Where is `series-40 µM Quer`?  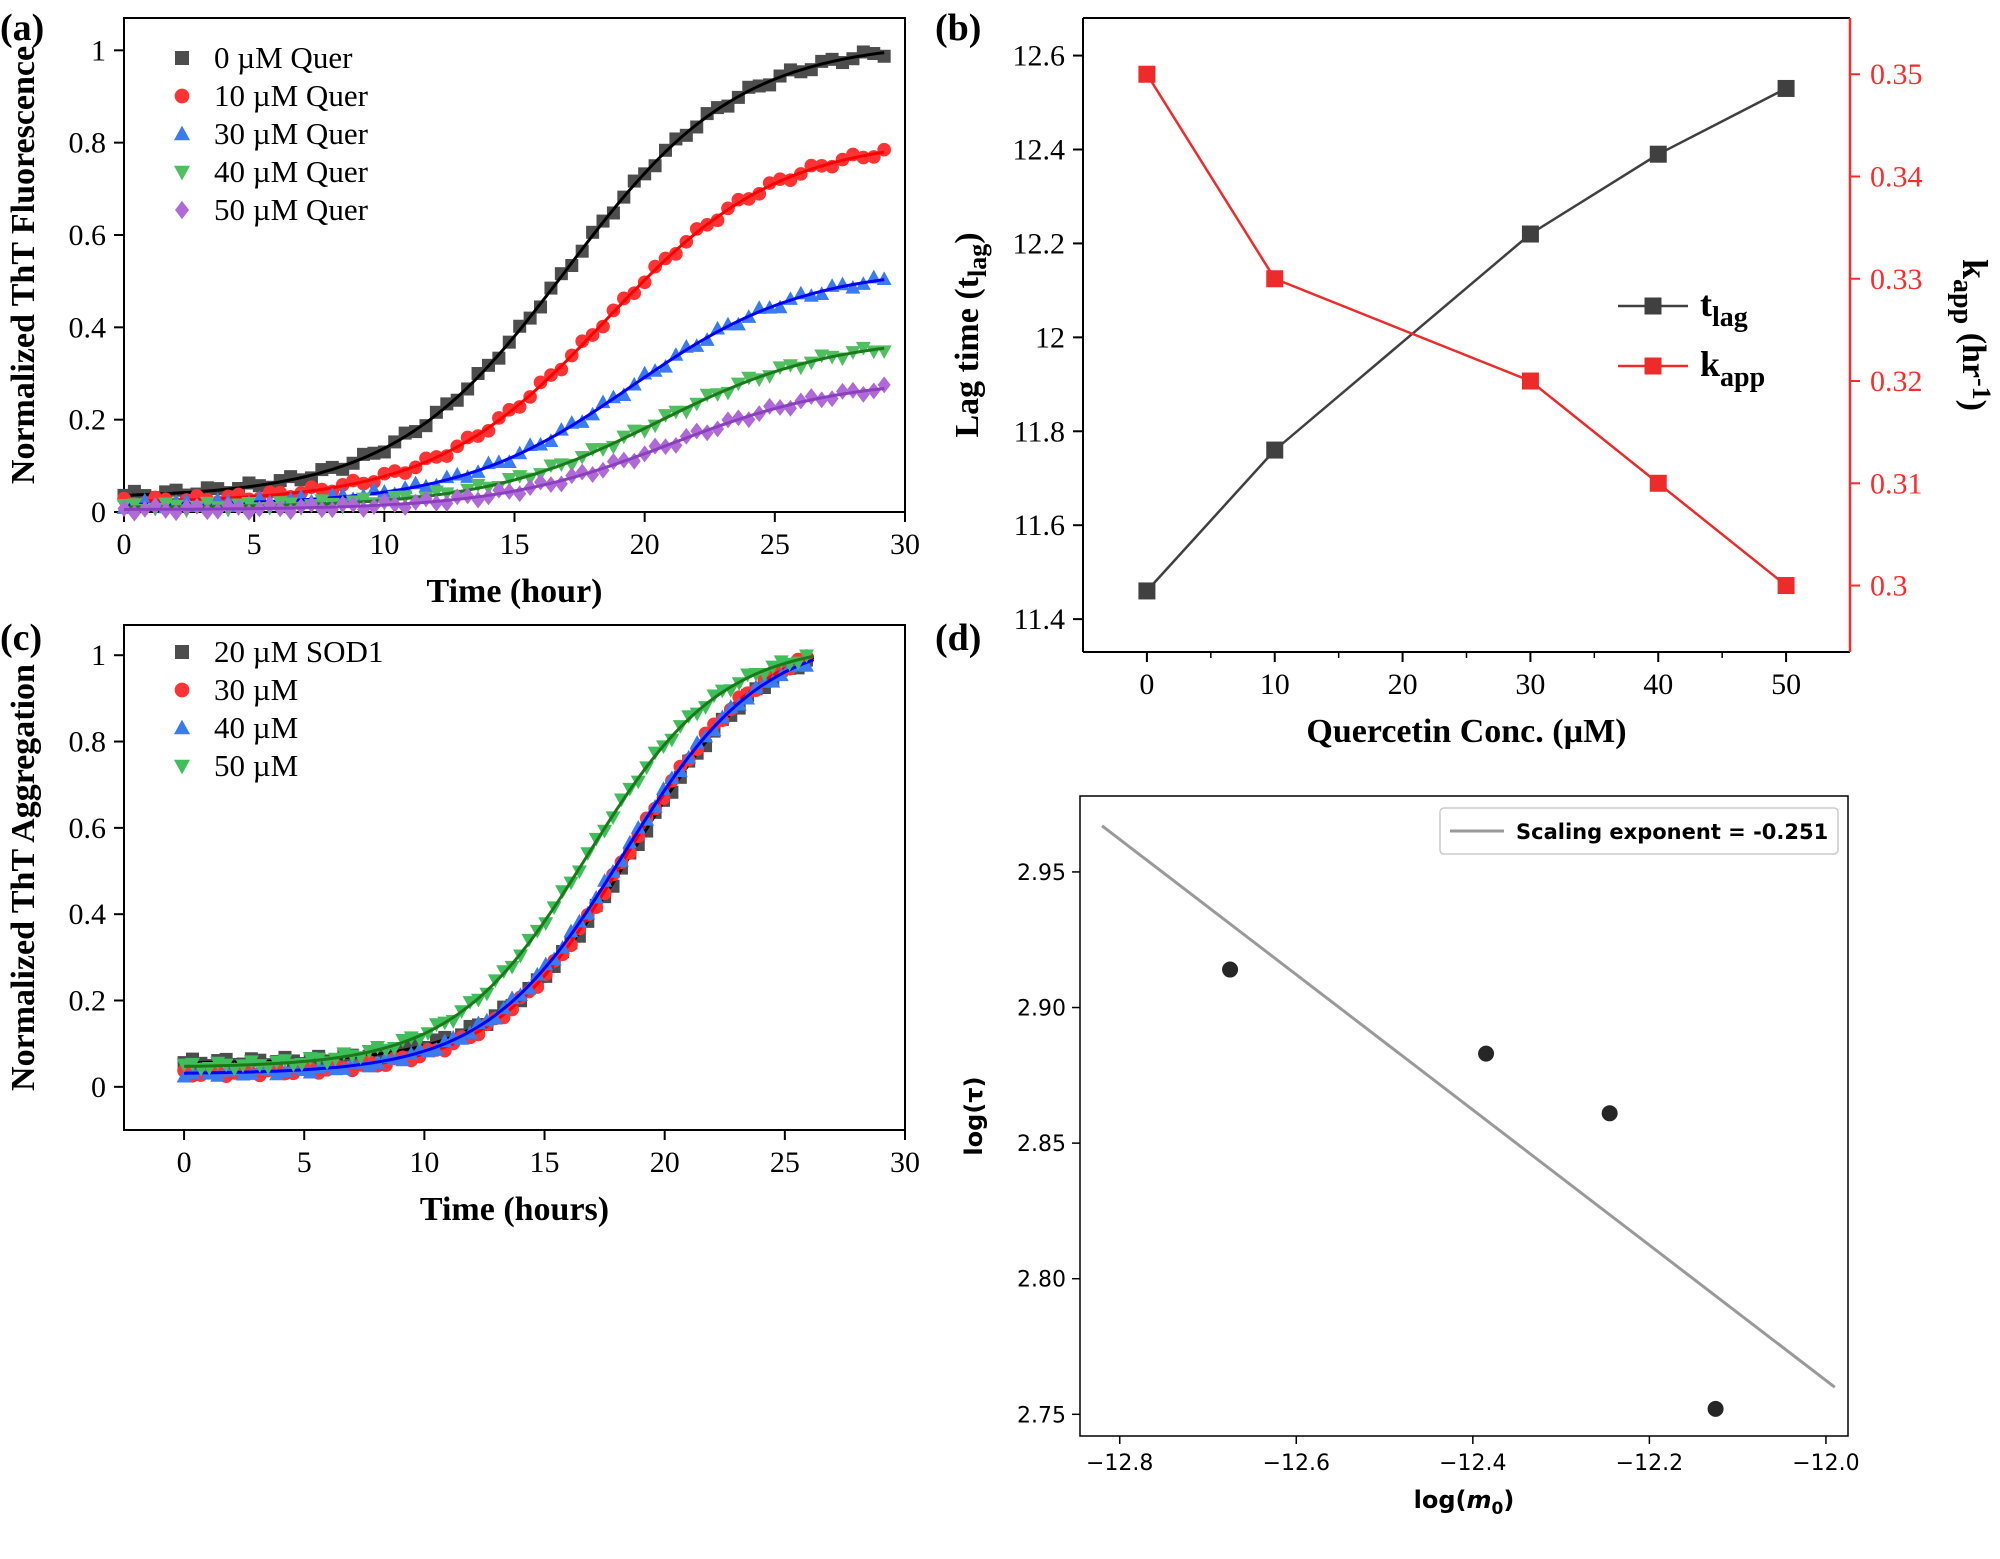
series-40 µM Quer is located at coordinates (504, 430).